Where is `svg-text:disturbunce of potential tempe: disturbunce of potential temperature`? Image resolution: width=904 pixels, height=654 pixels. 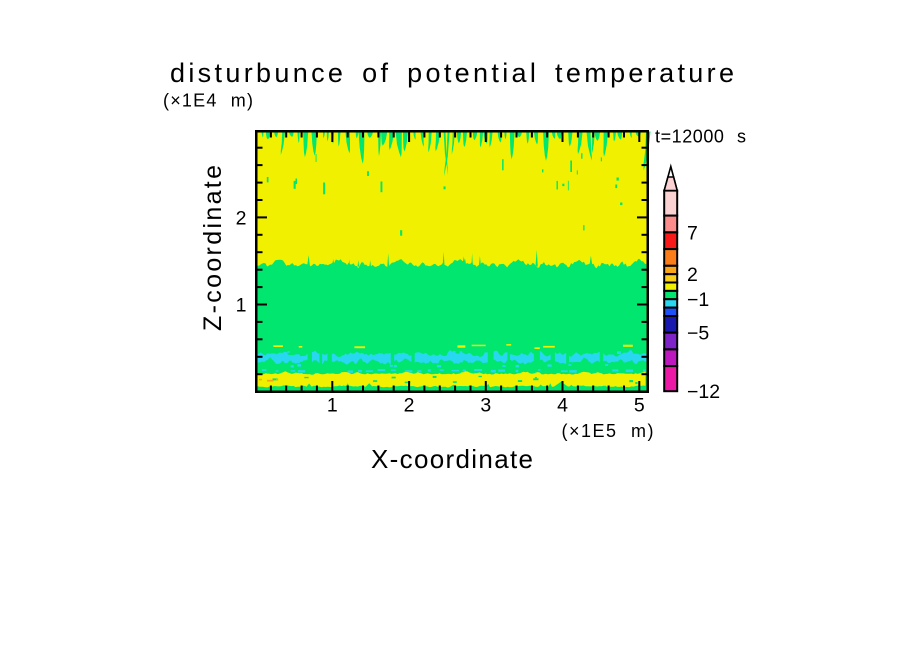
svg-text:disturbunce of potential tempe: disturbunce of potential temperature is located at coordinates (452, 73).